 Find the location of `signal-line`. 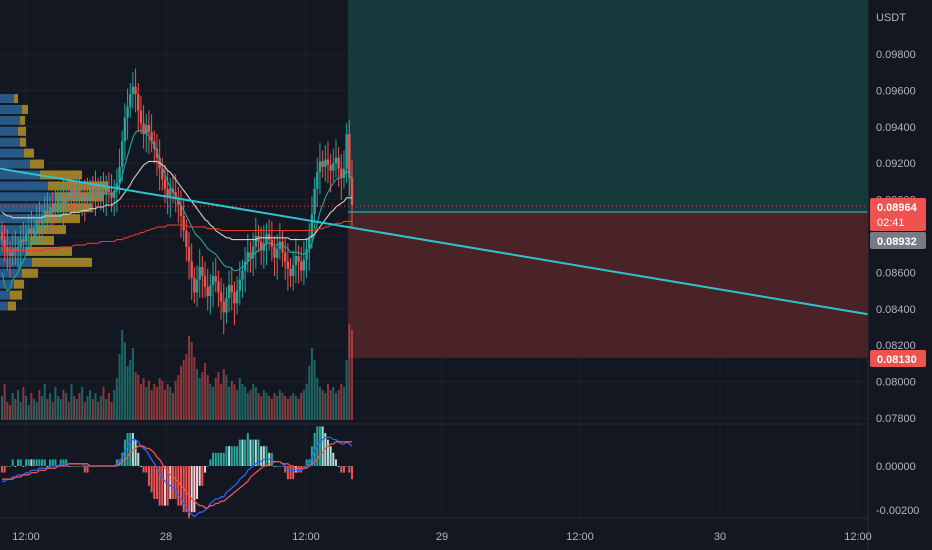

signal-line is located at coordinates (177, 475).